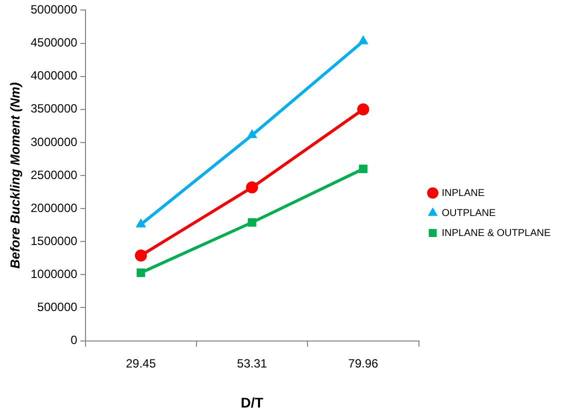  Describe the element at coordinates (57, 307) in the screenshot. I see `y-tick-label: 500000` at that location.